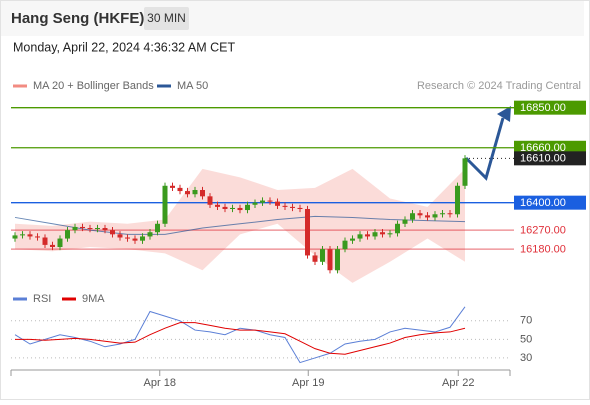  I want to click on y-tick-label: 70, so click(526, 321).